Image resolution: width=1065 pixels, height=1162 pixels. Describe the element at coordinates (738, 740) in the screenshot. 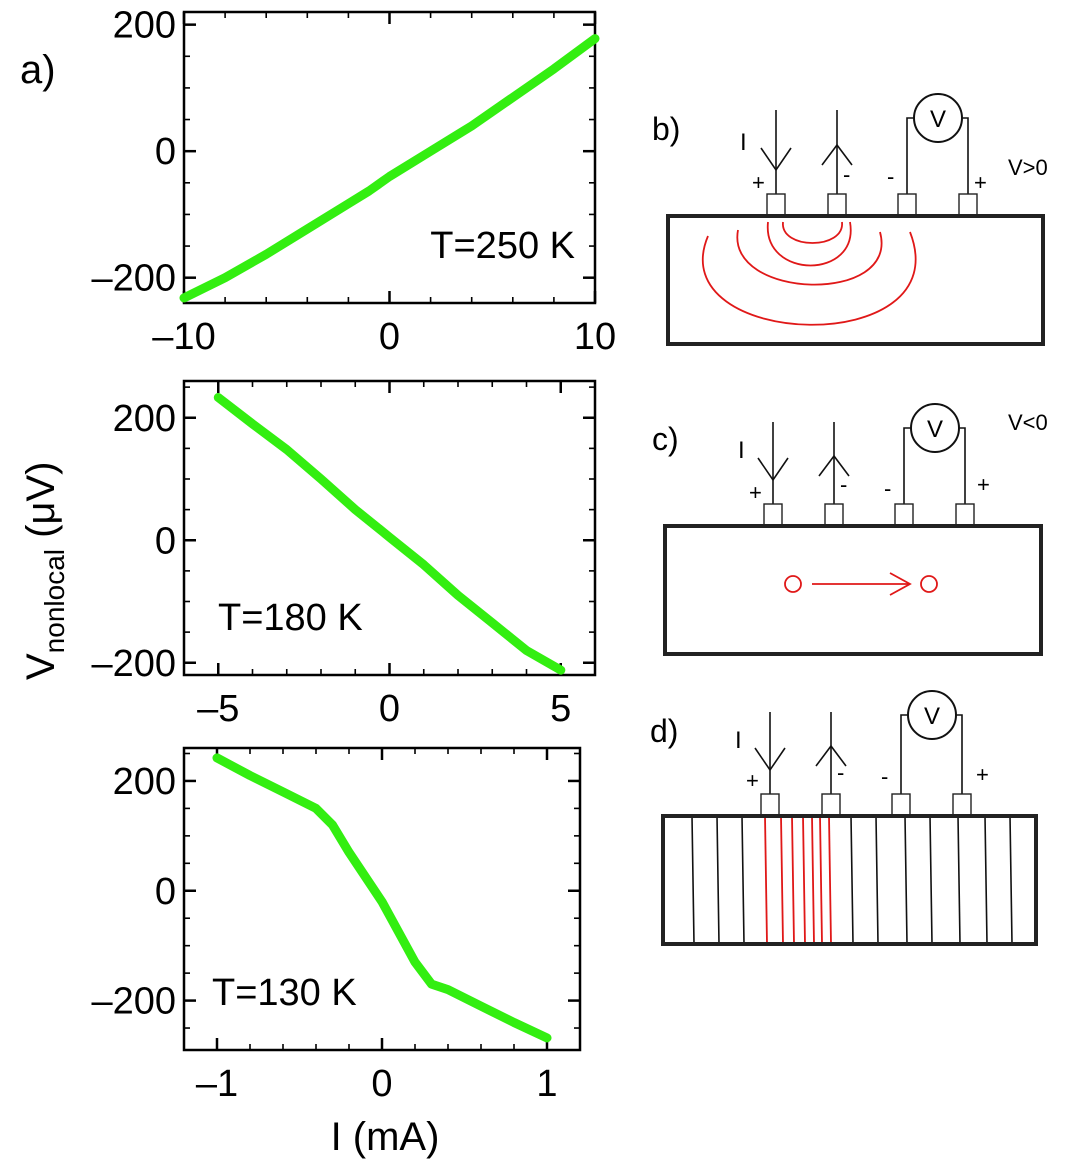

I see `diagram-d-current-label: I` at that location.